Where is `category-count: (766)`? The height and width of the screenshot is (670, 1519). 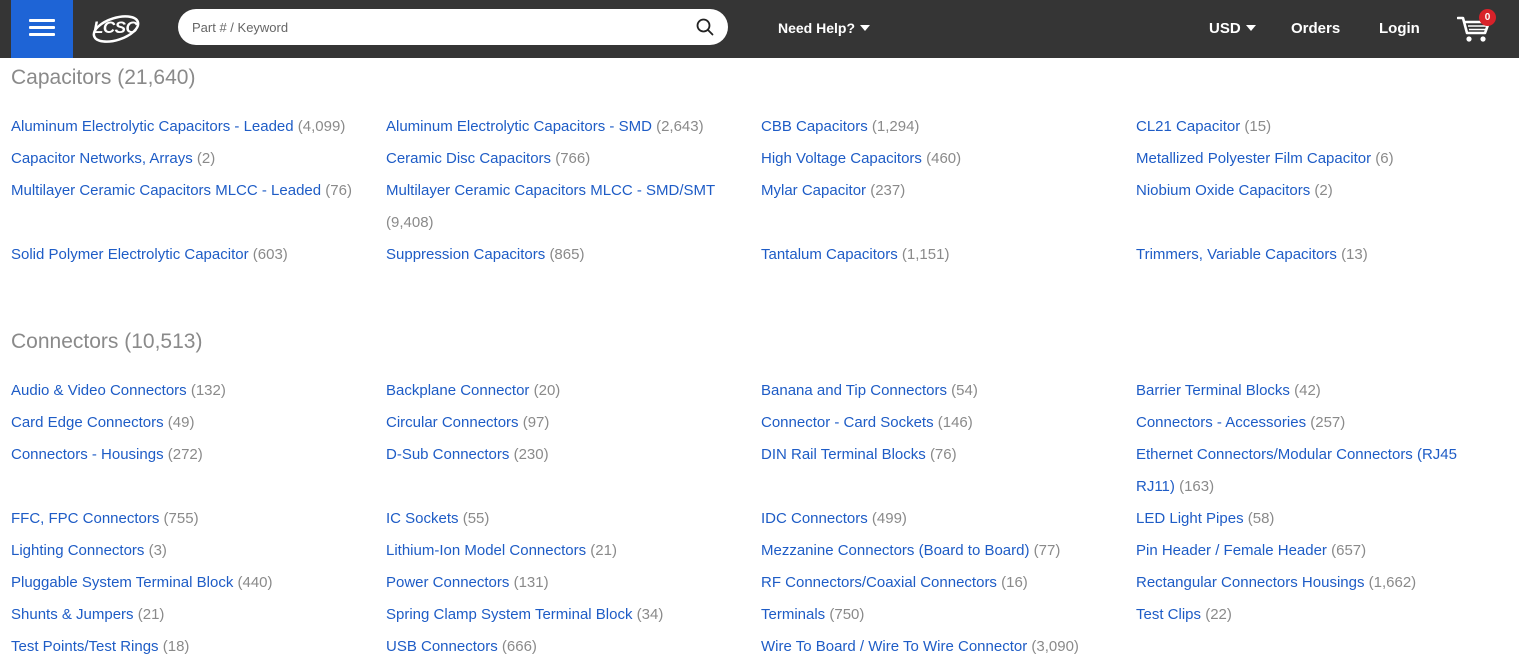 category-count: (766) is located at coordinates (573, 158).